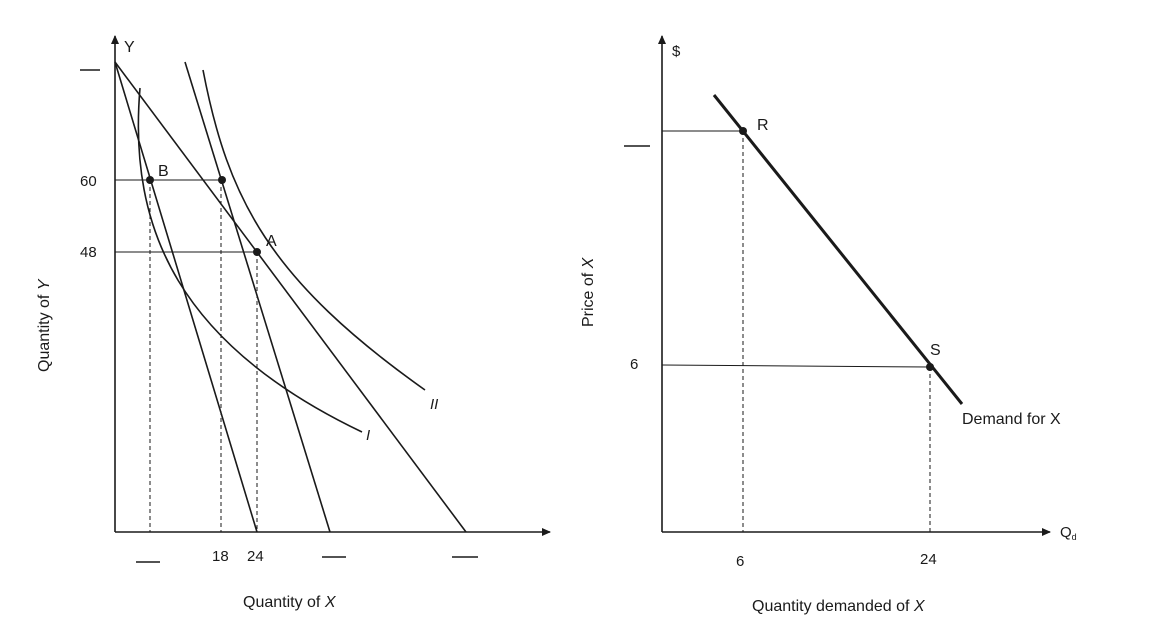  Describe the element at coordinates (588, 291) in the screenshot. I see `right-y-axis-title: Price of X` at that location.